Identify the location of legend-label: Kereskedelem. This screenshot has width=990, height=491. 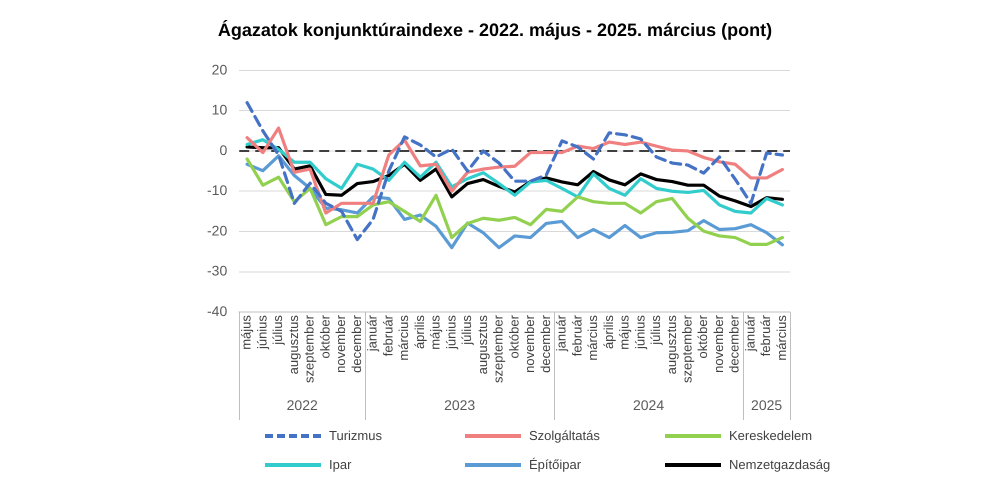
(770, 435).